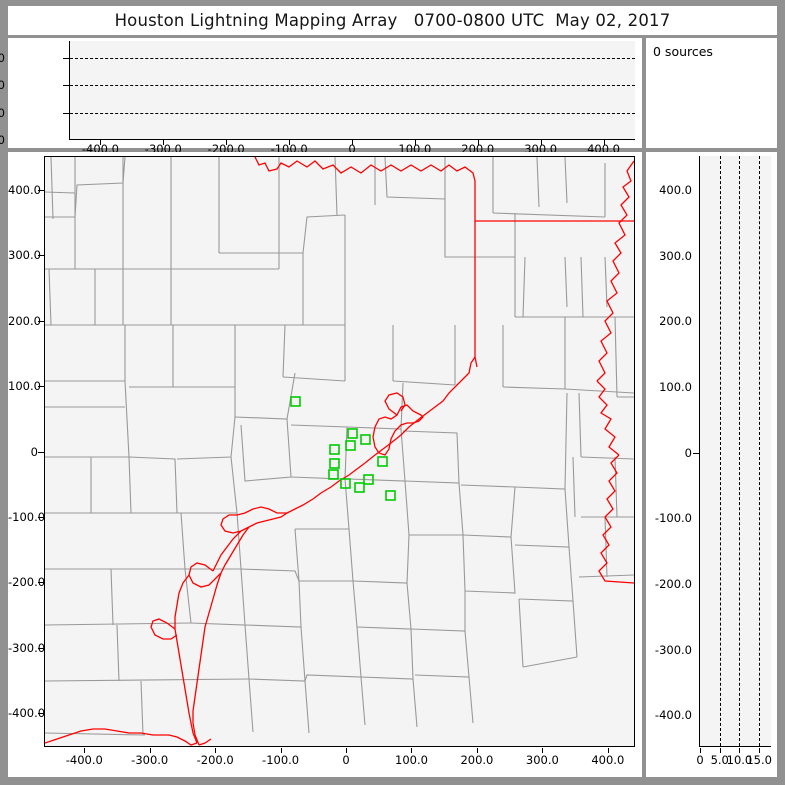  I want to click on altitude-vs-east-west-plot, so click(352, 90).